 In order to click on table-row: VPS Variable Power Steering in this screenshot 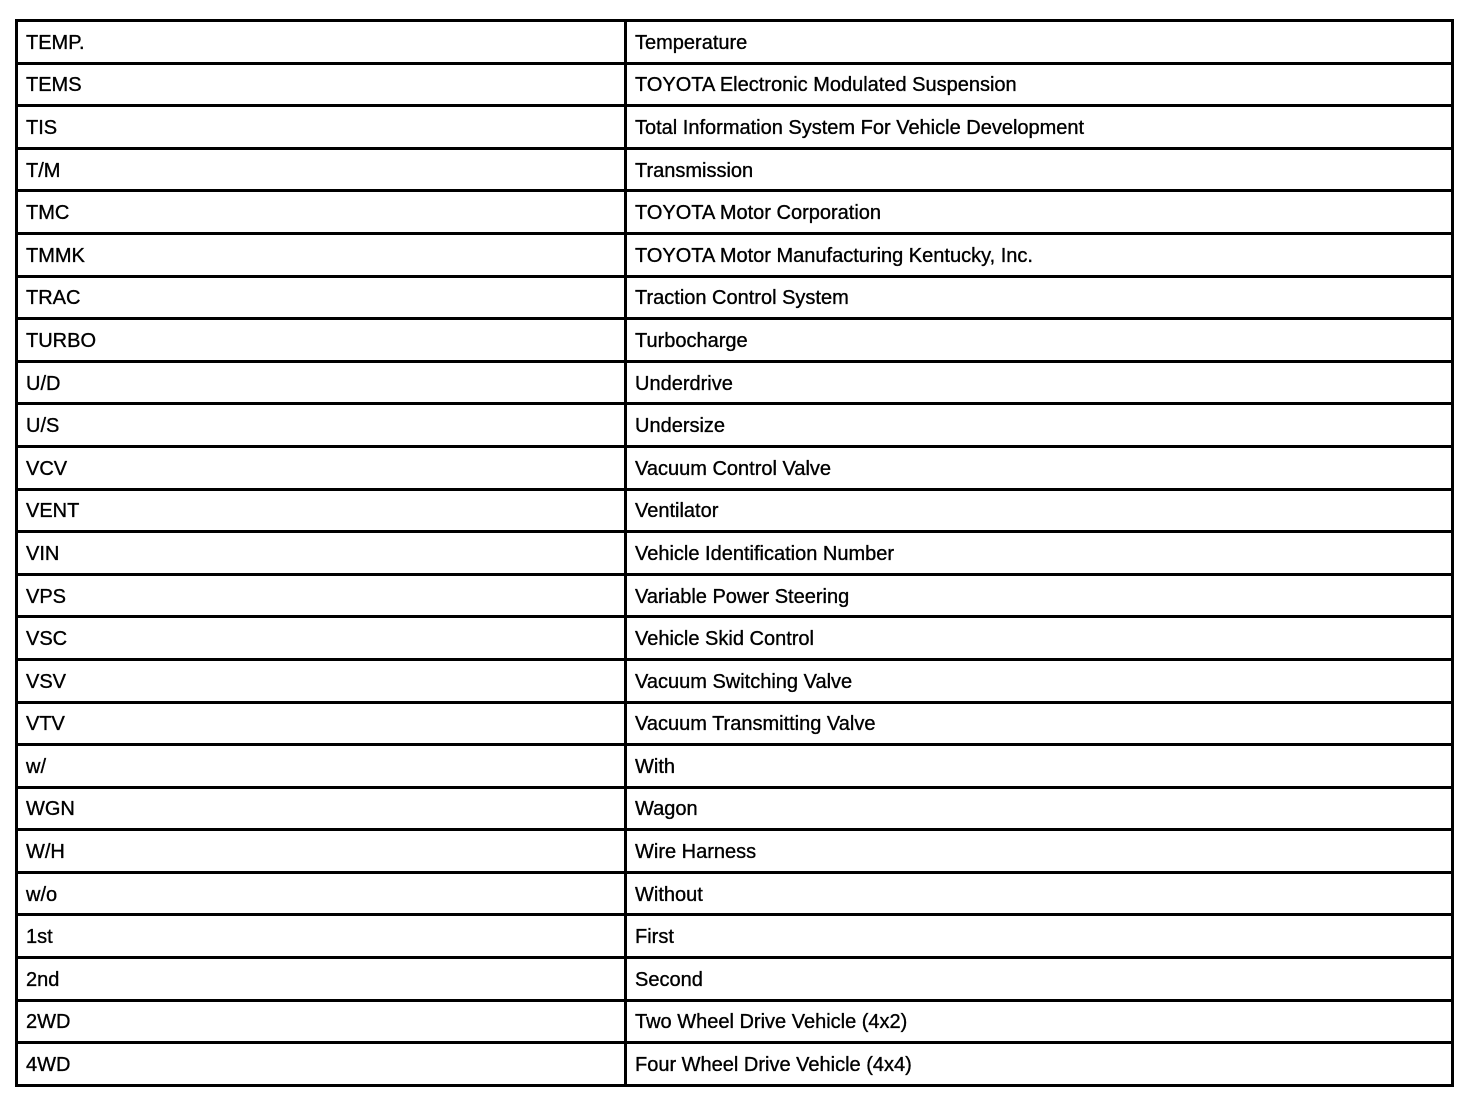, I will do `click(734, 595)`.